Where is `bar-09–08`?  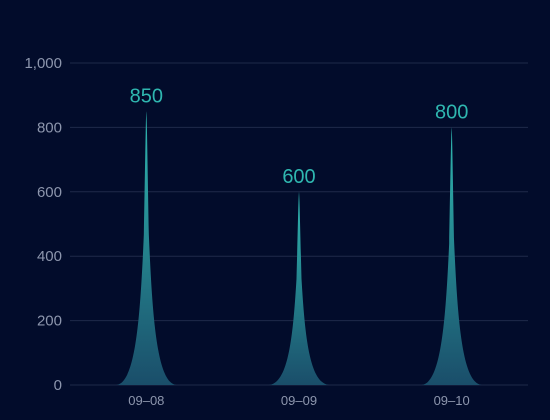
bar-09–08 is located at coordinates (146, 248).